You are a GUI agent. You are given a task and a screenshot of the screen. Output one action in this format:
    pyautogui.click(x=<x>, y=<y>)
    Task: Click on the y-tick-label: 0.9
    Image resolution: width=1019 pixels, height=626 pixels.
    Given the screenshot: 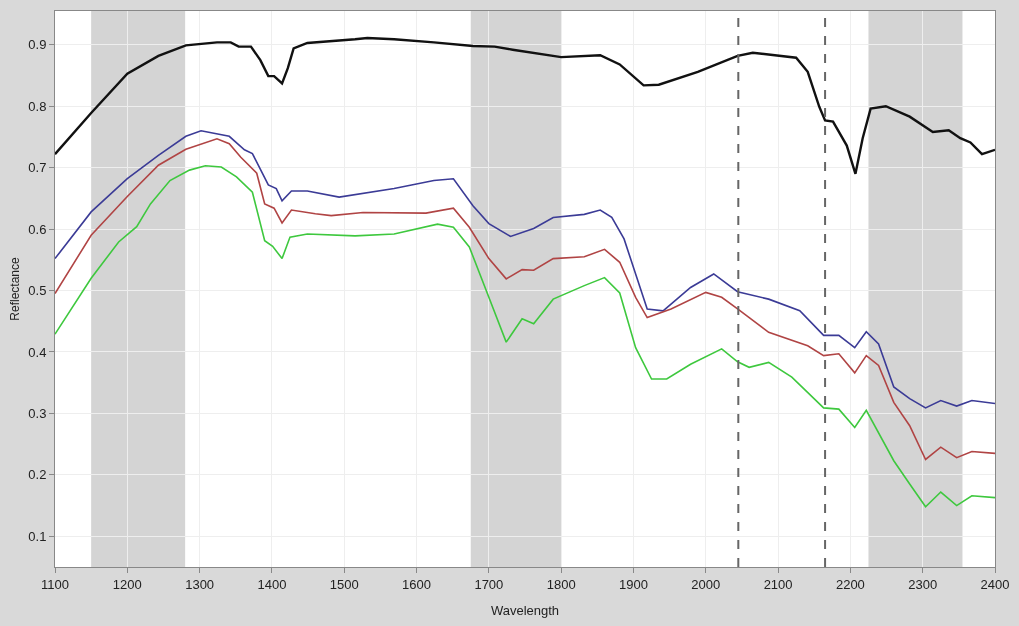 What is the action you would take?
    pyautogui.click(x=37, y=45)
    